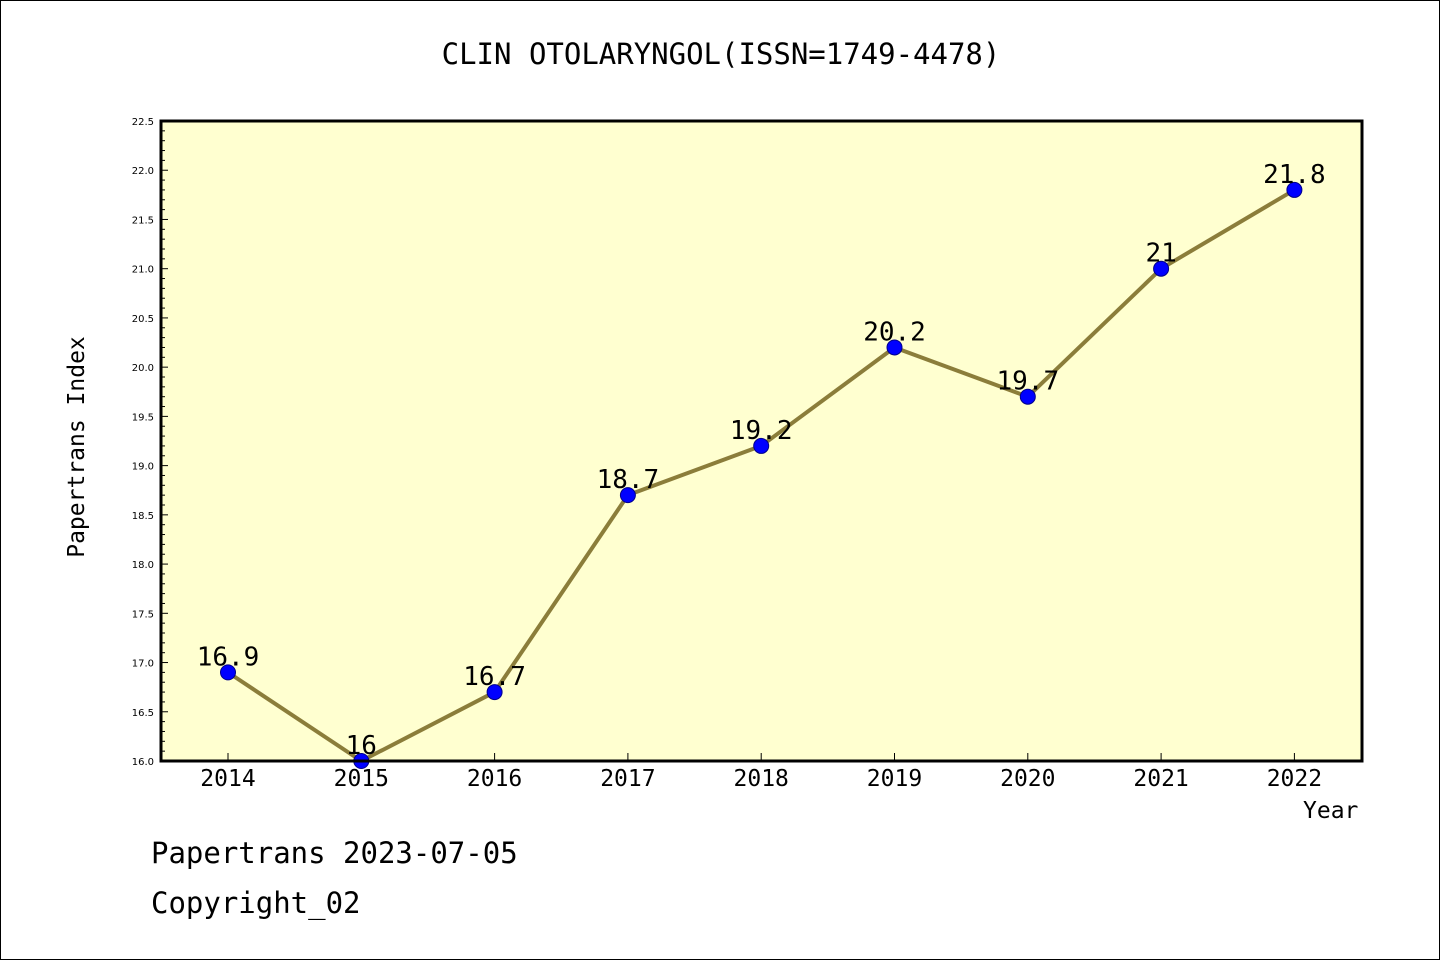  What do you see at coordinates (143, 467) in the screenshot?
I see `y-tick-label: 19.0` at bounding box center [143, 467].